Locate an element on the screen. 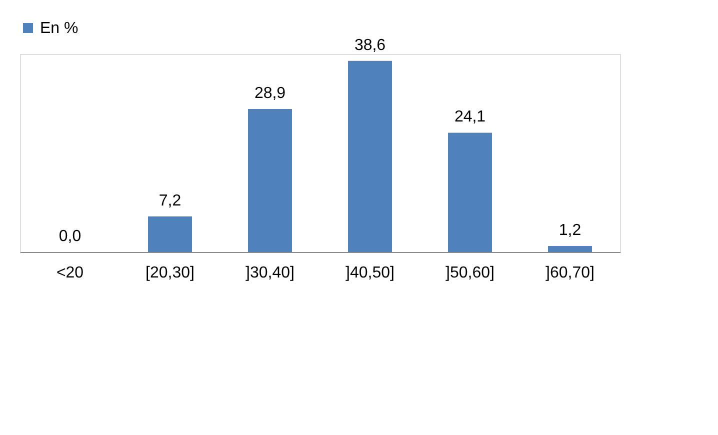 The image size is (718, 435). data-label: 1,2 is located at coordinates (570, 231).